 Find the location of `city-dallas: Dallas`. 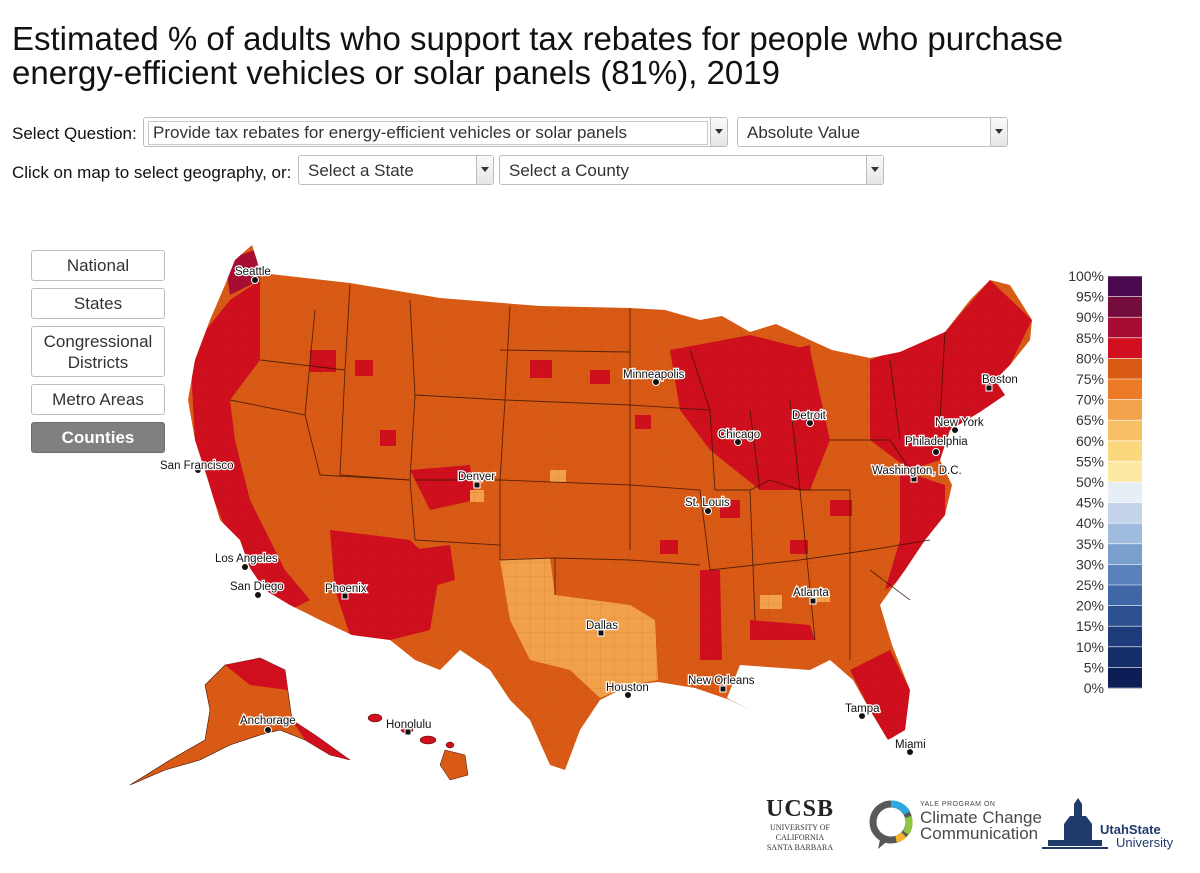

city-dallas: Dallas is located at coordinates (602, 628).